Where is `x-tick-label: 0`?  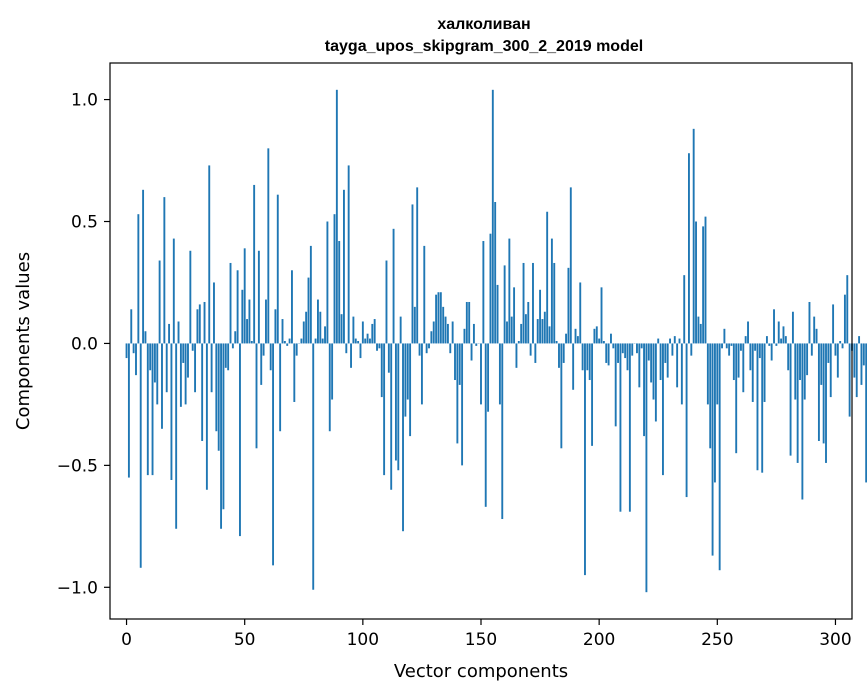
x-tick-label: 0 is located at coordinates (126, 640).